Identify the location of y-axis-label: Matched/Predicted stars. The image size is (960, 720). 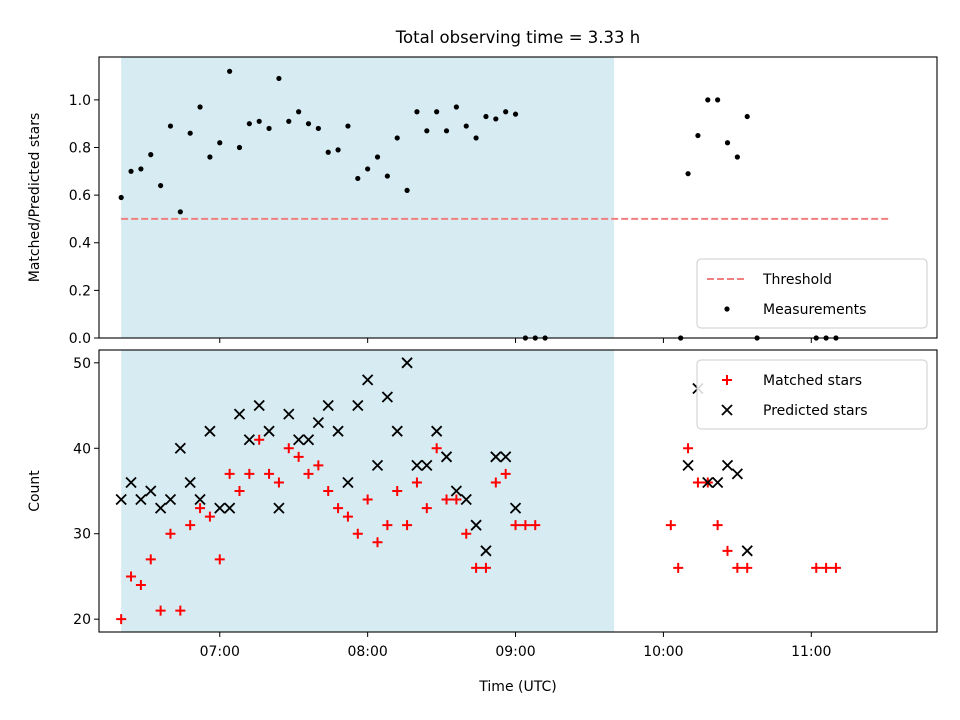
(35, 198).